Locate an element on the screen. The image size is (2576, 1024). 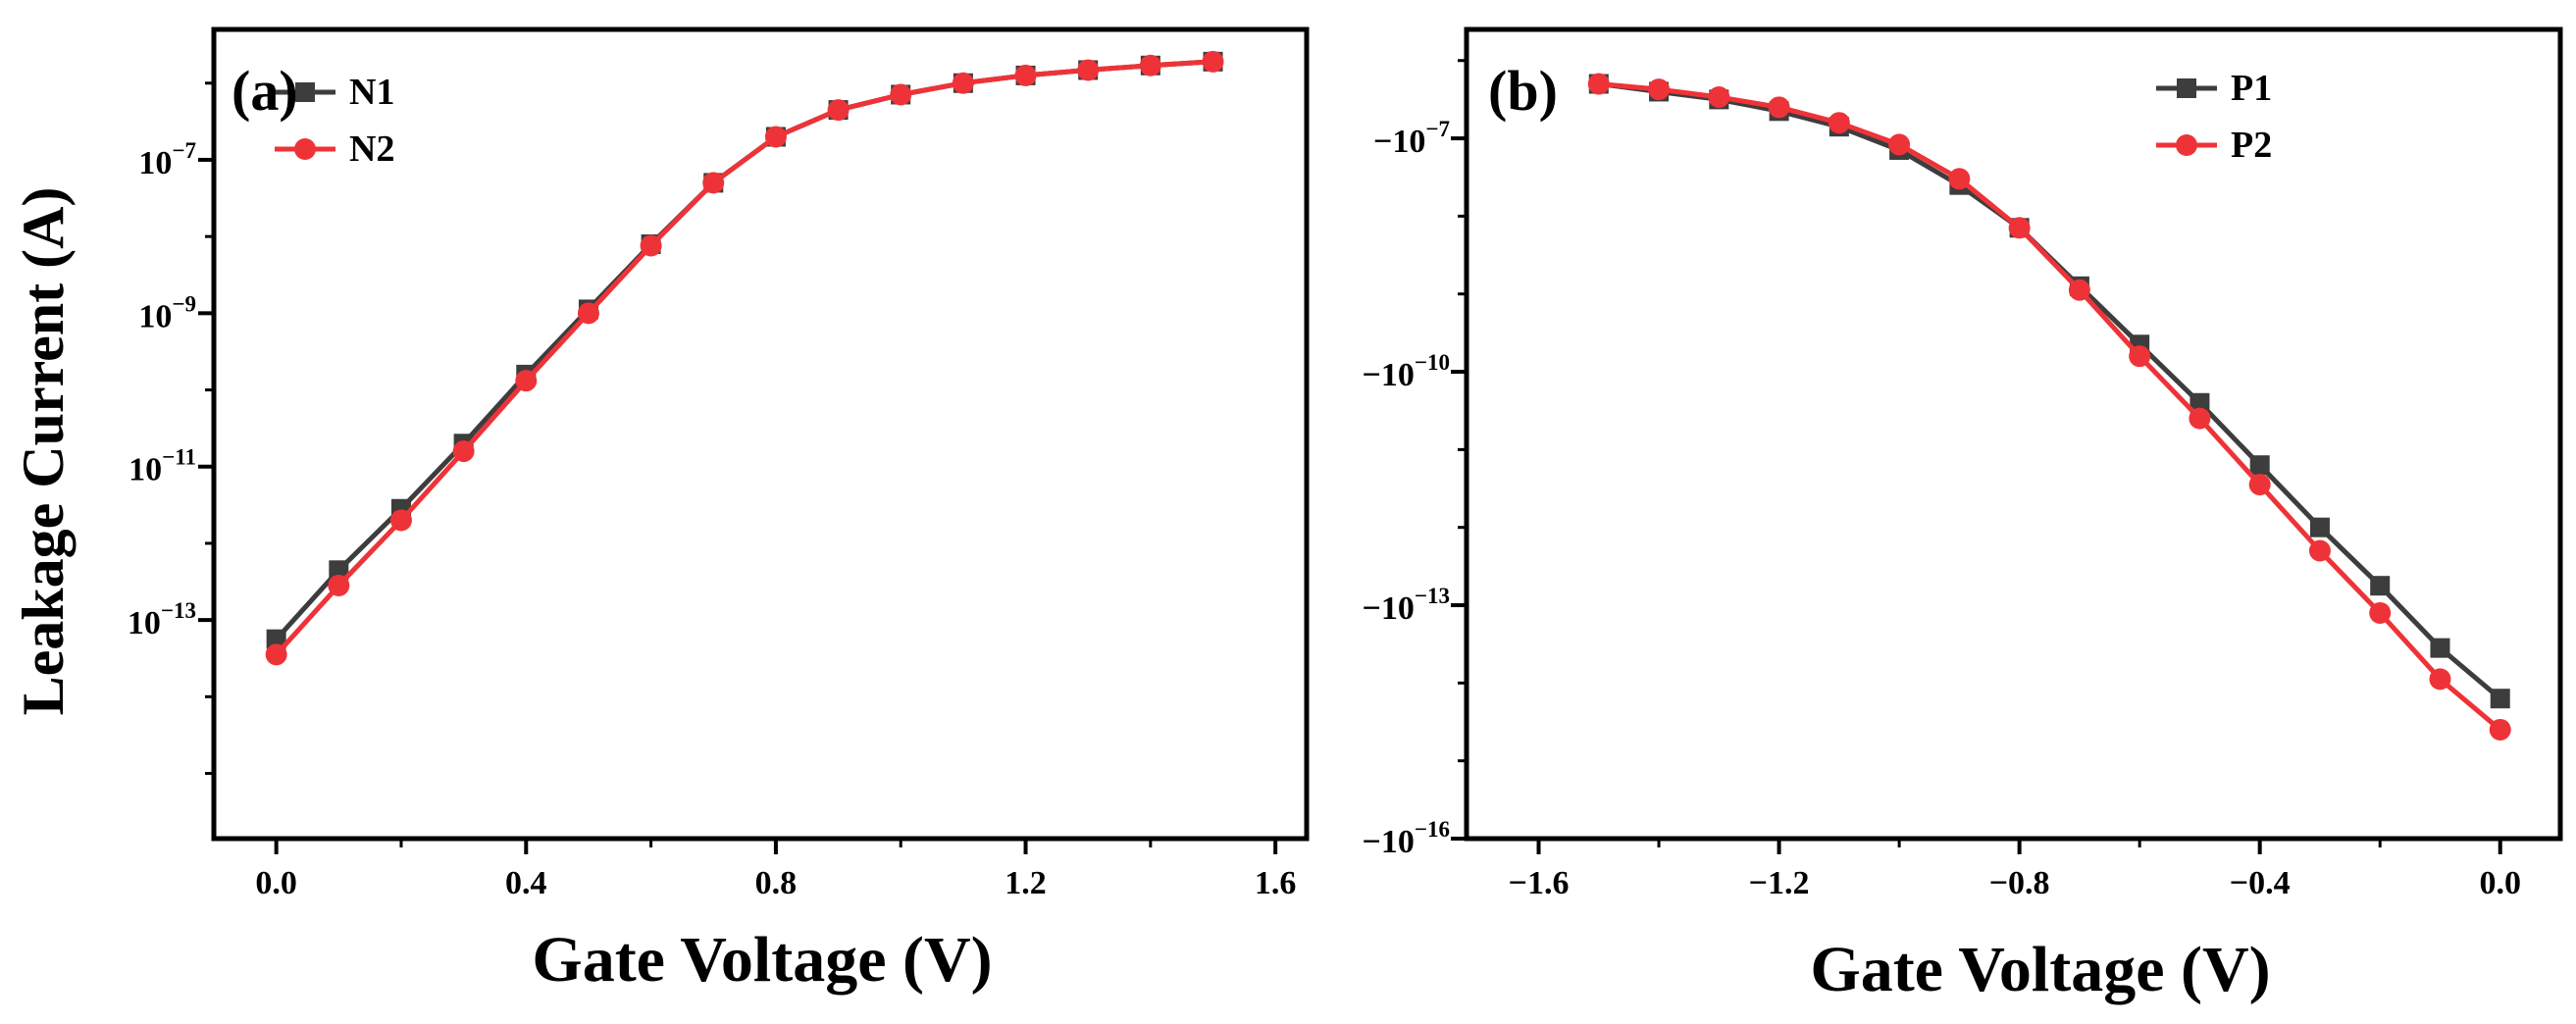
y-tick-label: −10−10 is located at coordinates (1406, 371).